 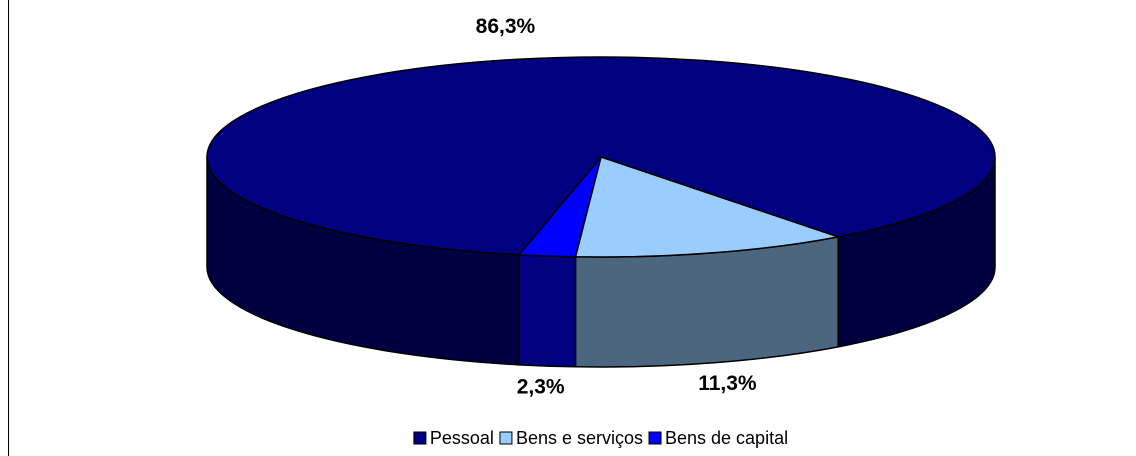 I want to click on legend-label: Bens e serviços, so click(x=579, y=438).